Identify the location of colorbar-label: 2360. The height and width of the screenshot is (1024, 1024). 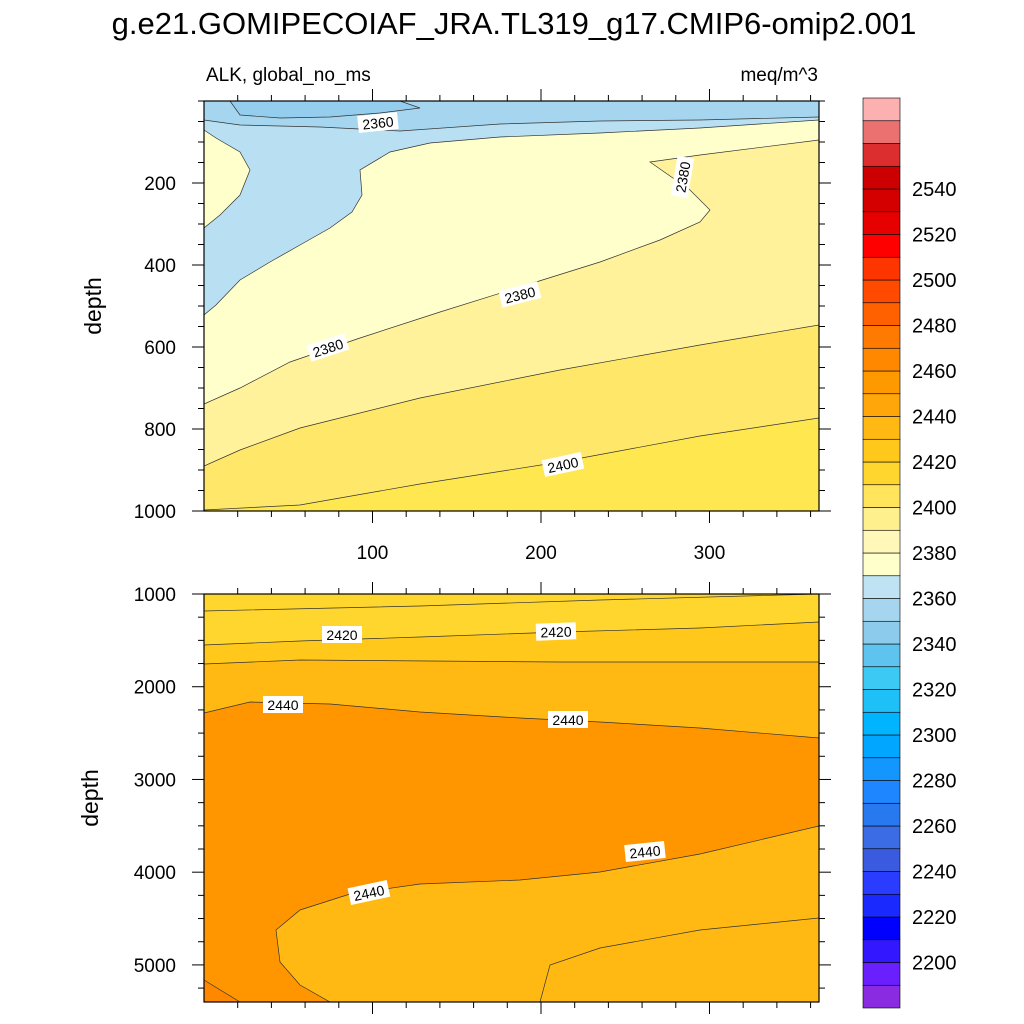
(934, 600).